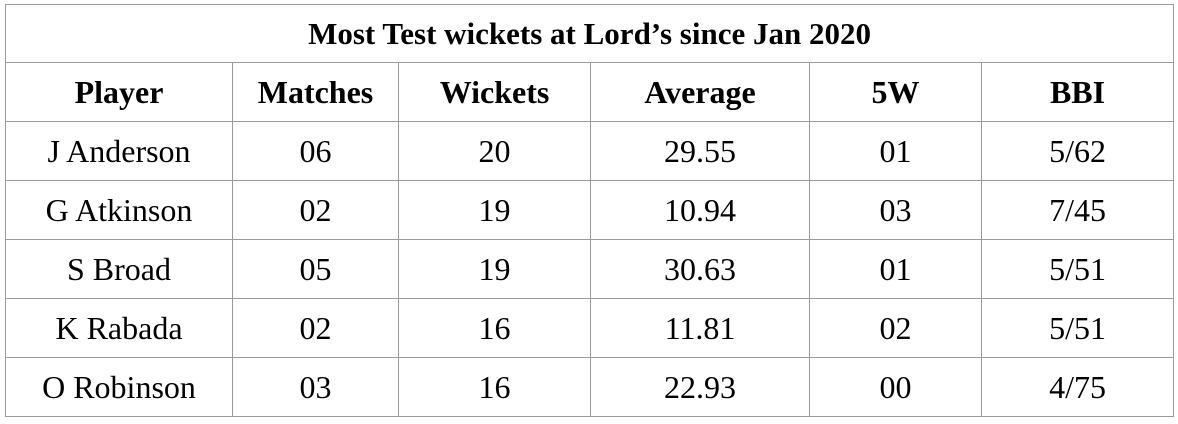  What do you see at coordinates (494, 92) in the screenshot?
I see `header-wickets: Wickets` at bounding box center [494, 92].